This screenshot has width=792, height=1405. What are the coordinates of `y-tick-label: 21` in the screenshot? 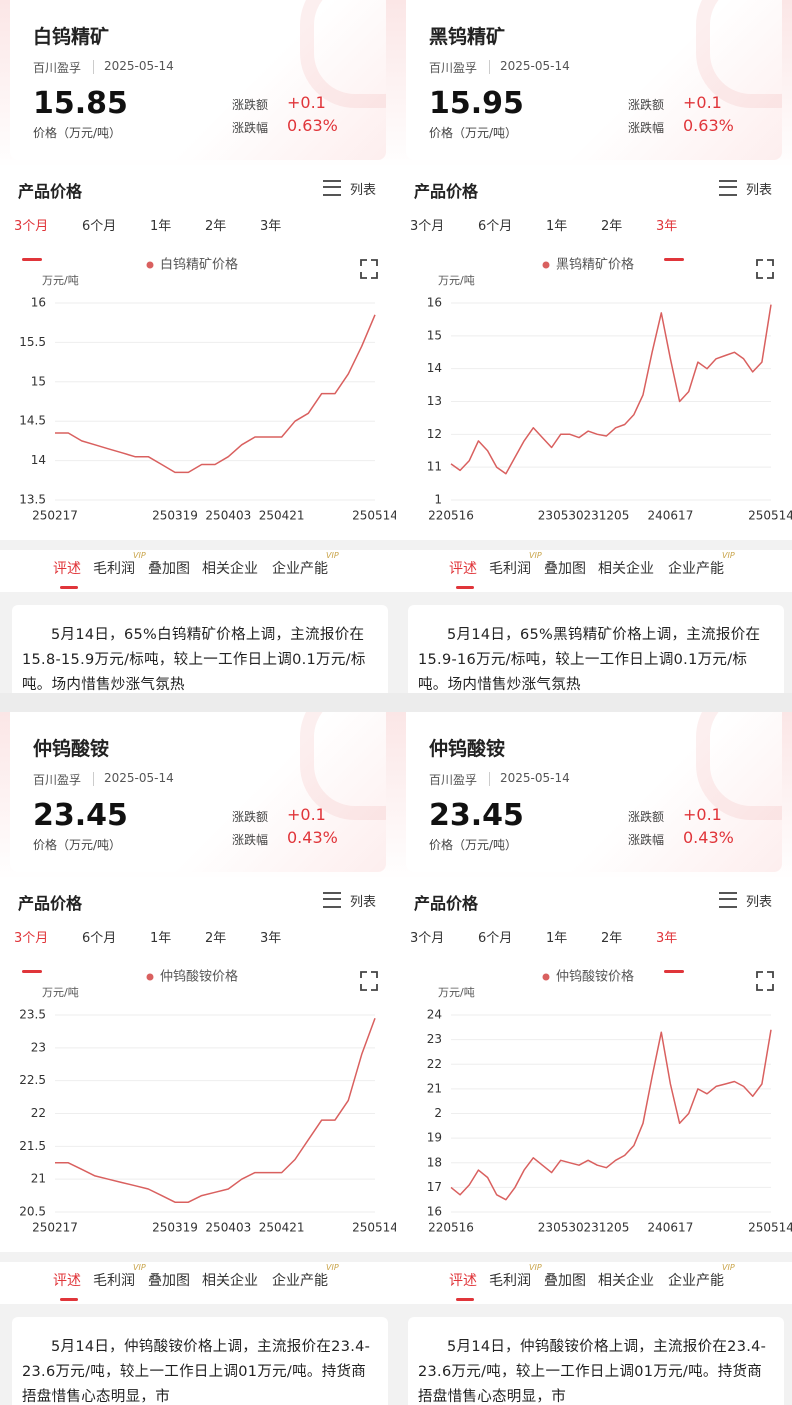 It's located at (434, 1088).